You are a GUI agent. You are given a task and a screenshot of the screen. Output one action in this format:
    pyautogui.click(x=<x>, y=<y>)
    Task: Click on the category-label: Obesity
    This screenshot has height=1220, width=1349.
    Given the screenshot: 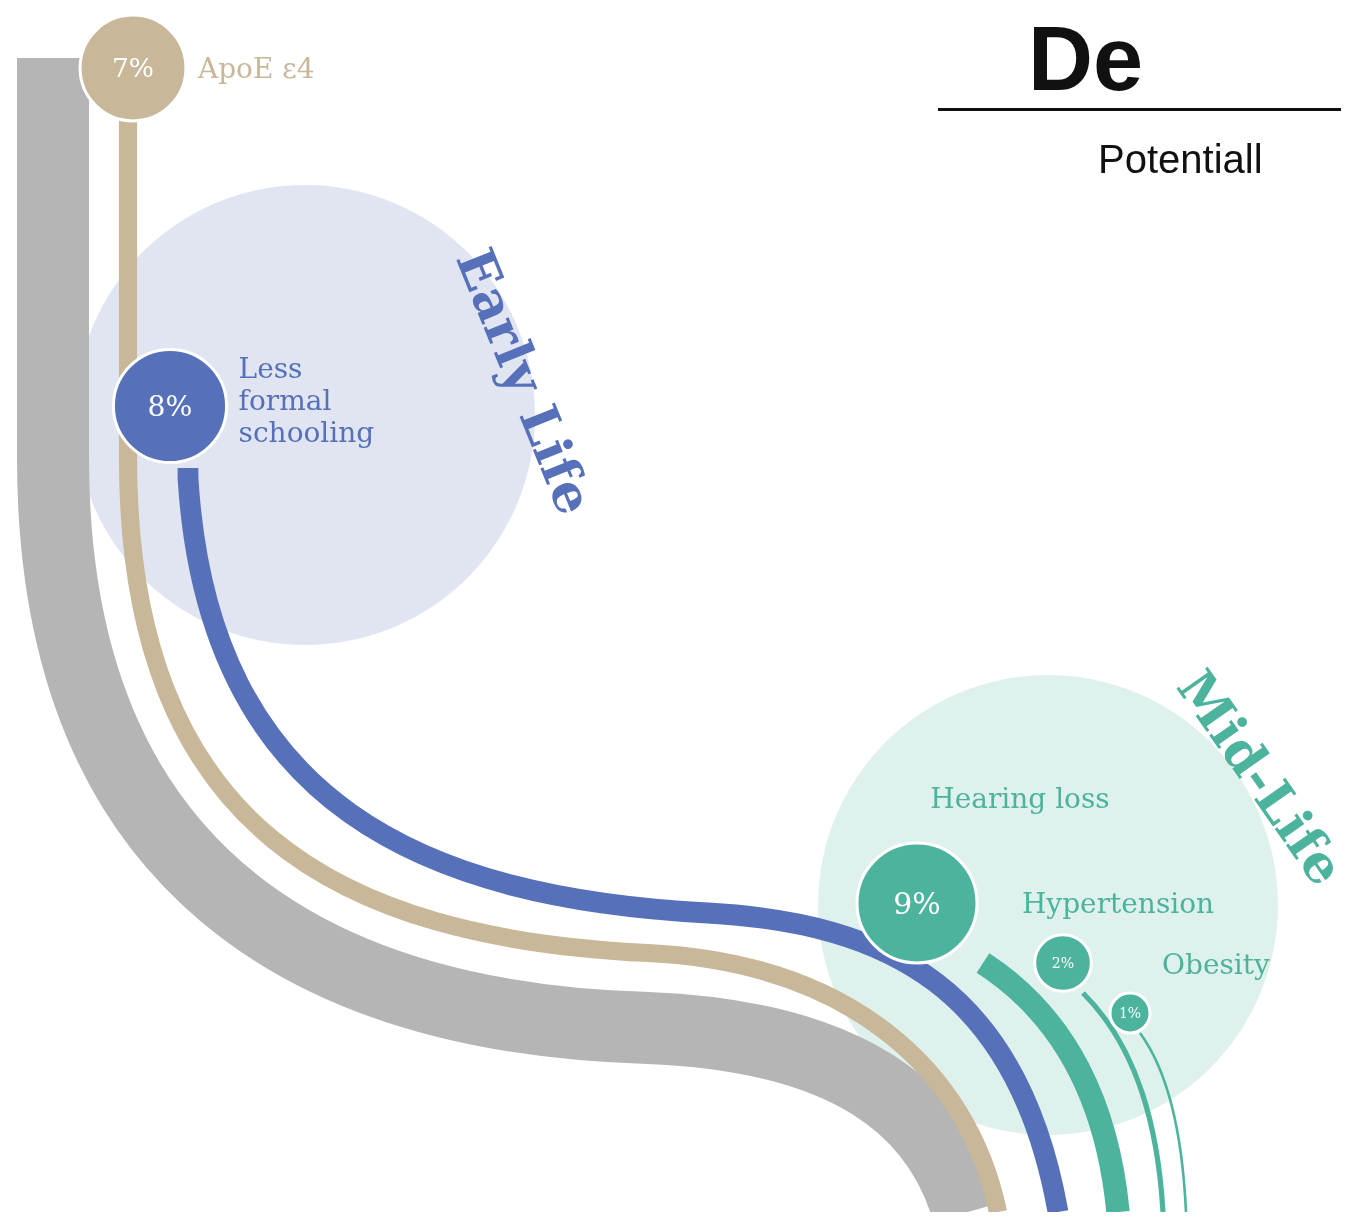 What is the action you would take?
    pyautogui.click(x=1216, y=964)
    